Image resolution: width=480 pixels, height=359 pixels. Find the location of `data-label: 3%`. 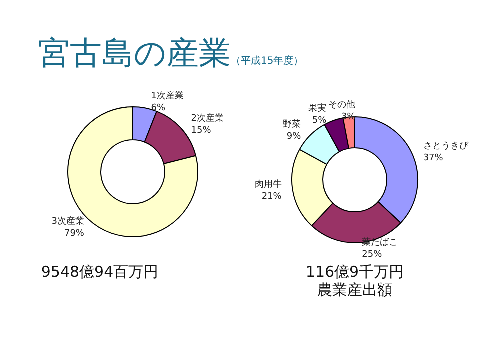

data-label: 3% is located at coordinates (348, 117).